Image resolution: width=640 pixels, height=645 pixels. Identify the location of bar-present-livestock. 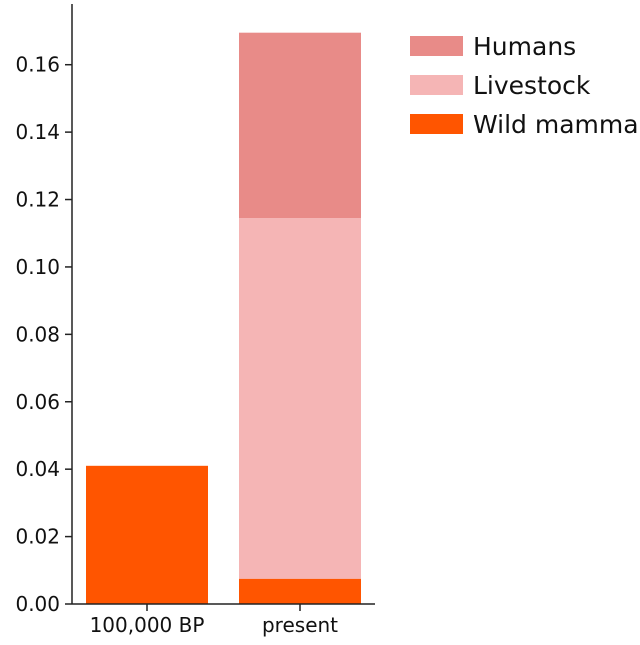
(300, 398).